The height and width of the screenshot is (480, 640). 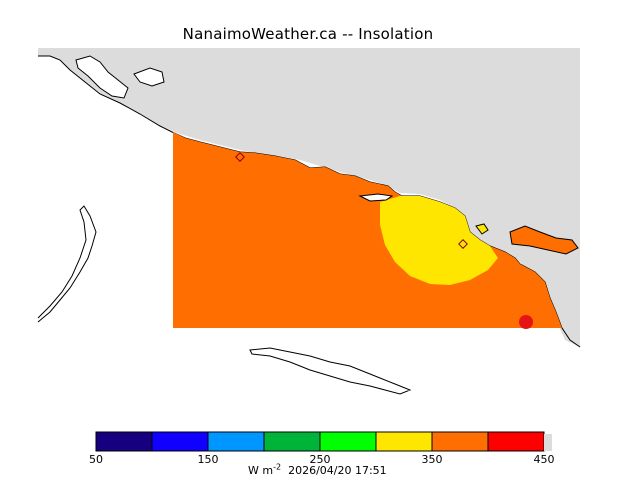 I want to click on units-label: W m, so click(x=261, y=470).